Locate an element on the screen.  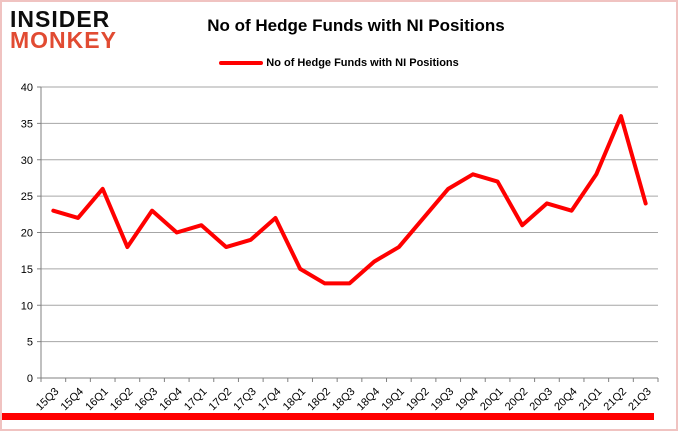
svg-text: 17Q3 is located at coordinates (245, 400).